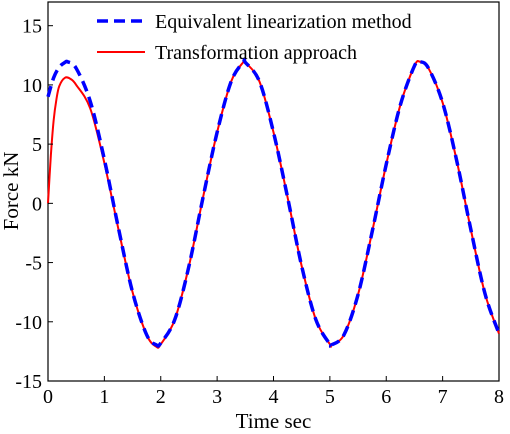 The height and width of the screenshot is (434, 510). Describe the element at coordinates (104, 397) in the screenshot. I see `x-tick-label: 1` at that location.